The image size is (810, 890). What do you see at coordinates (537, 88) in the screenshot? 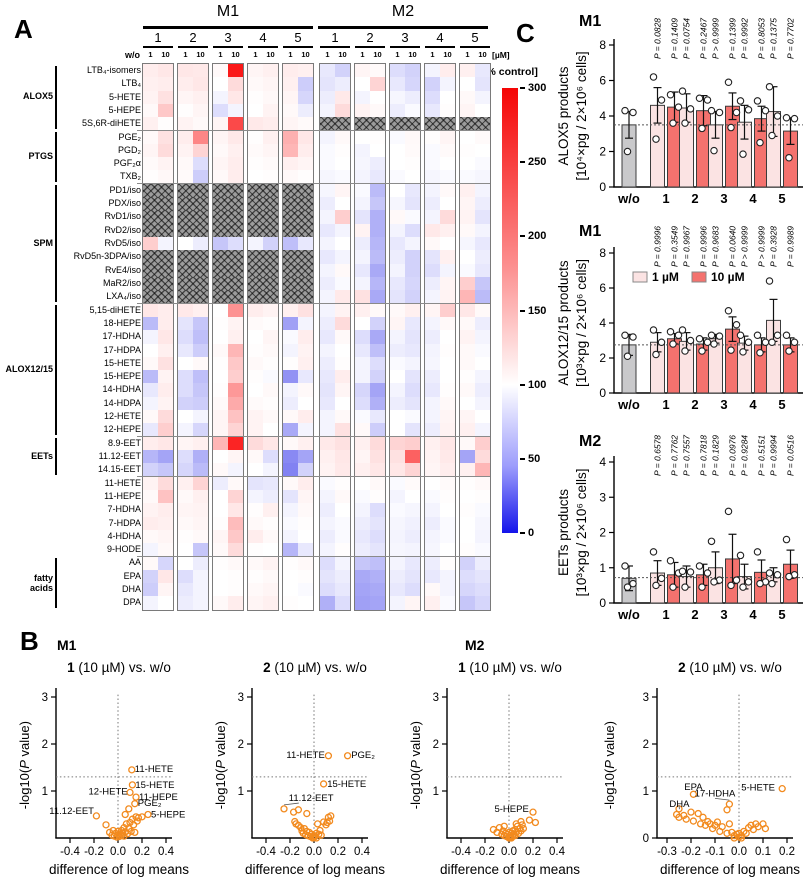
I see `colorbar-tick-label: 300` at bounding box center [537, 88].